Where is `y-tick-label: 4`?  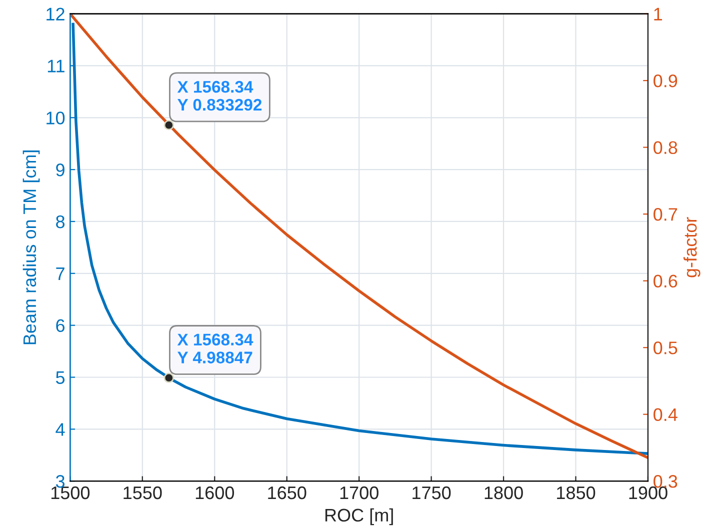 y-tick-label: 4 is located at coordinates (60, 429).